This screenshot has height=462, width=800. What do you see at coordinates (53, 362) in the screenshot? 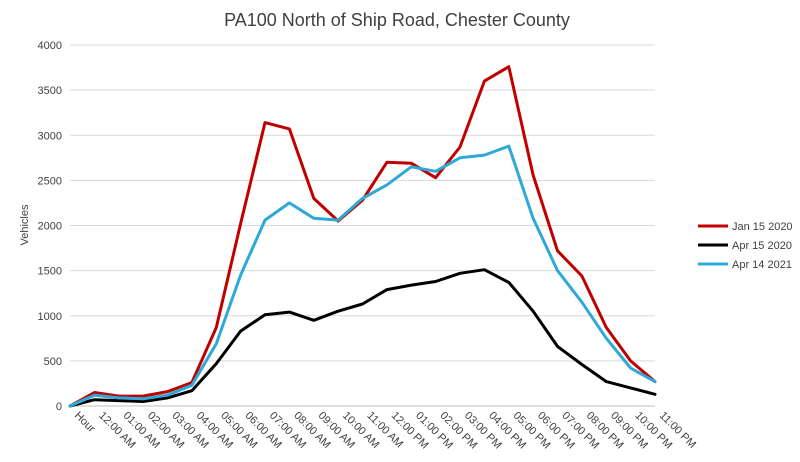
I see `y-tick-label: 500` at bounding box center [53, 362].